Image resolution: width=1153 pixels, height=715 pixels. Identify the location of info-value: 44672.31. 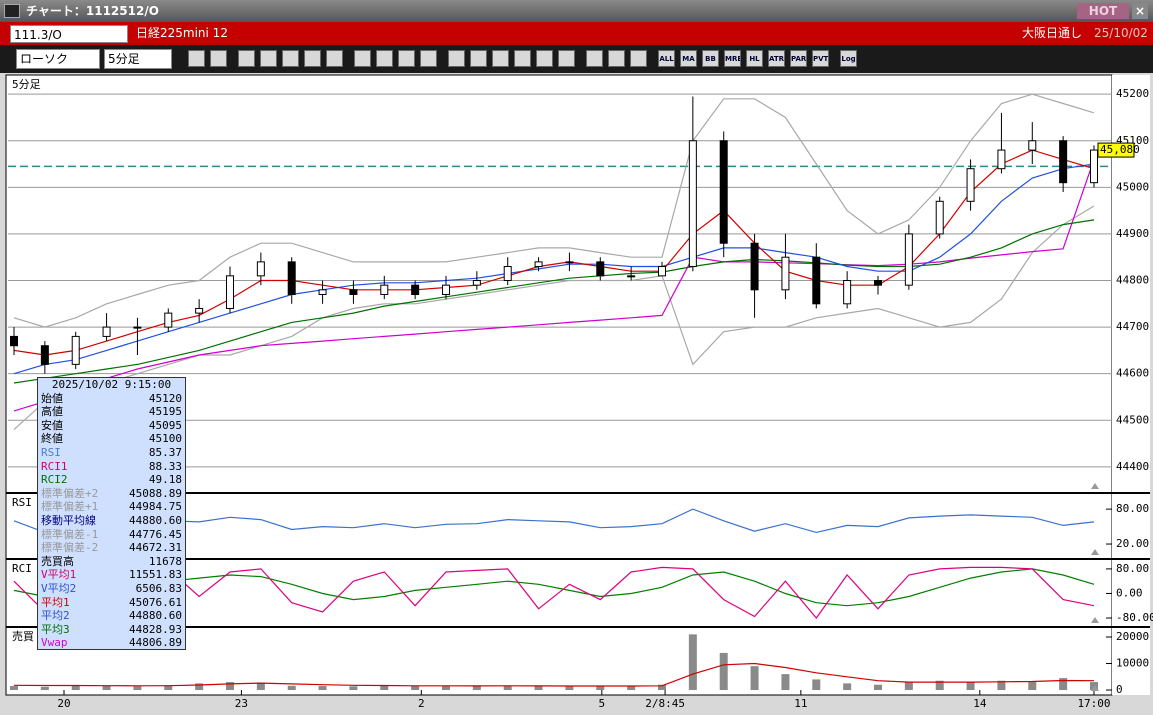
(155, 548).